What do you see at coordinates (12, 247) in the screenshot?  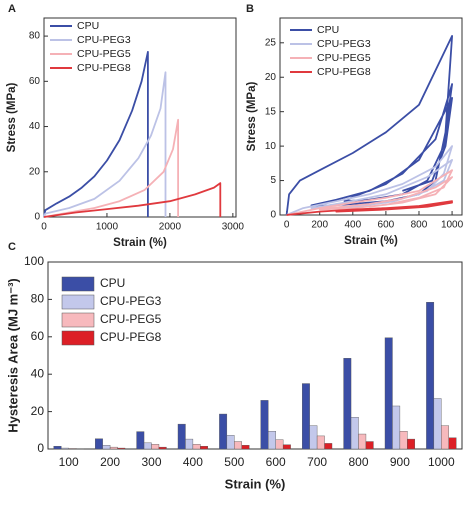 I see `panel-label: C` at bounding box center [12, 247].